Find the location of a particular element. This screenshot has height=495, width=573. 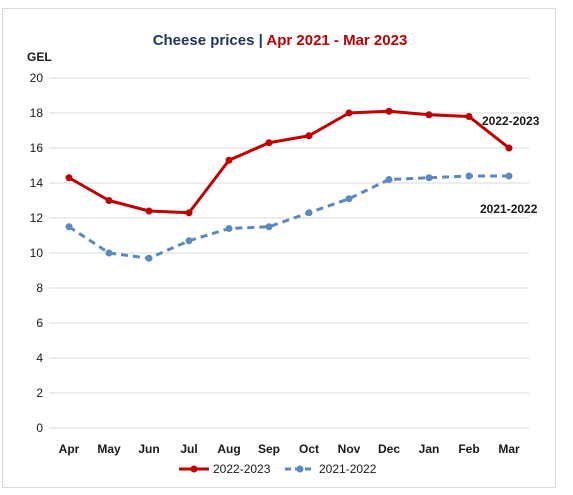

point-2021-2022-jul is located at coordinates (189, 241).